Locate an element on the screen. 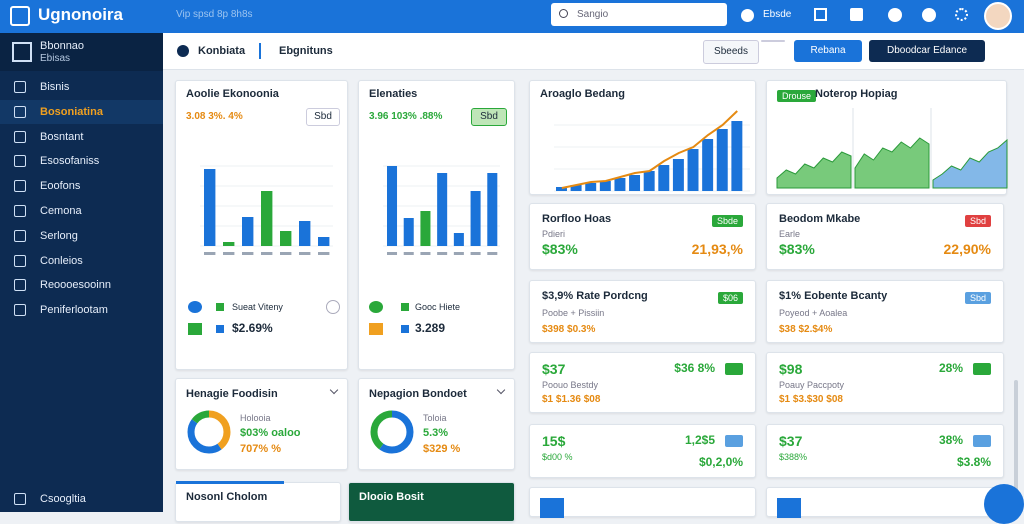  menu-item: Serlong is located at coordinates (59, 235).